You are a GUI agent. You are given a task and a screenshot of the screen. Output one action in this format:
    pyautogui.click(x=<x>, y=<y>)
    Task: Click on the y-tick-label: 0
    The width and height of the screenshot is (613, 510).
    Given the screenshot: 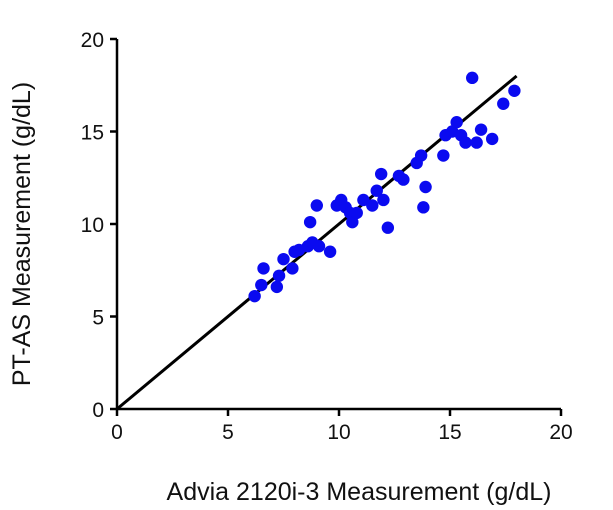 What is the action you would take?
    pyautogui.click(x=98, y=410)
    